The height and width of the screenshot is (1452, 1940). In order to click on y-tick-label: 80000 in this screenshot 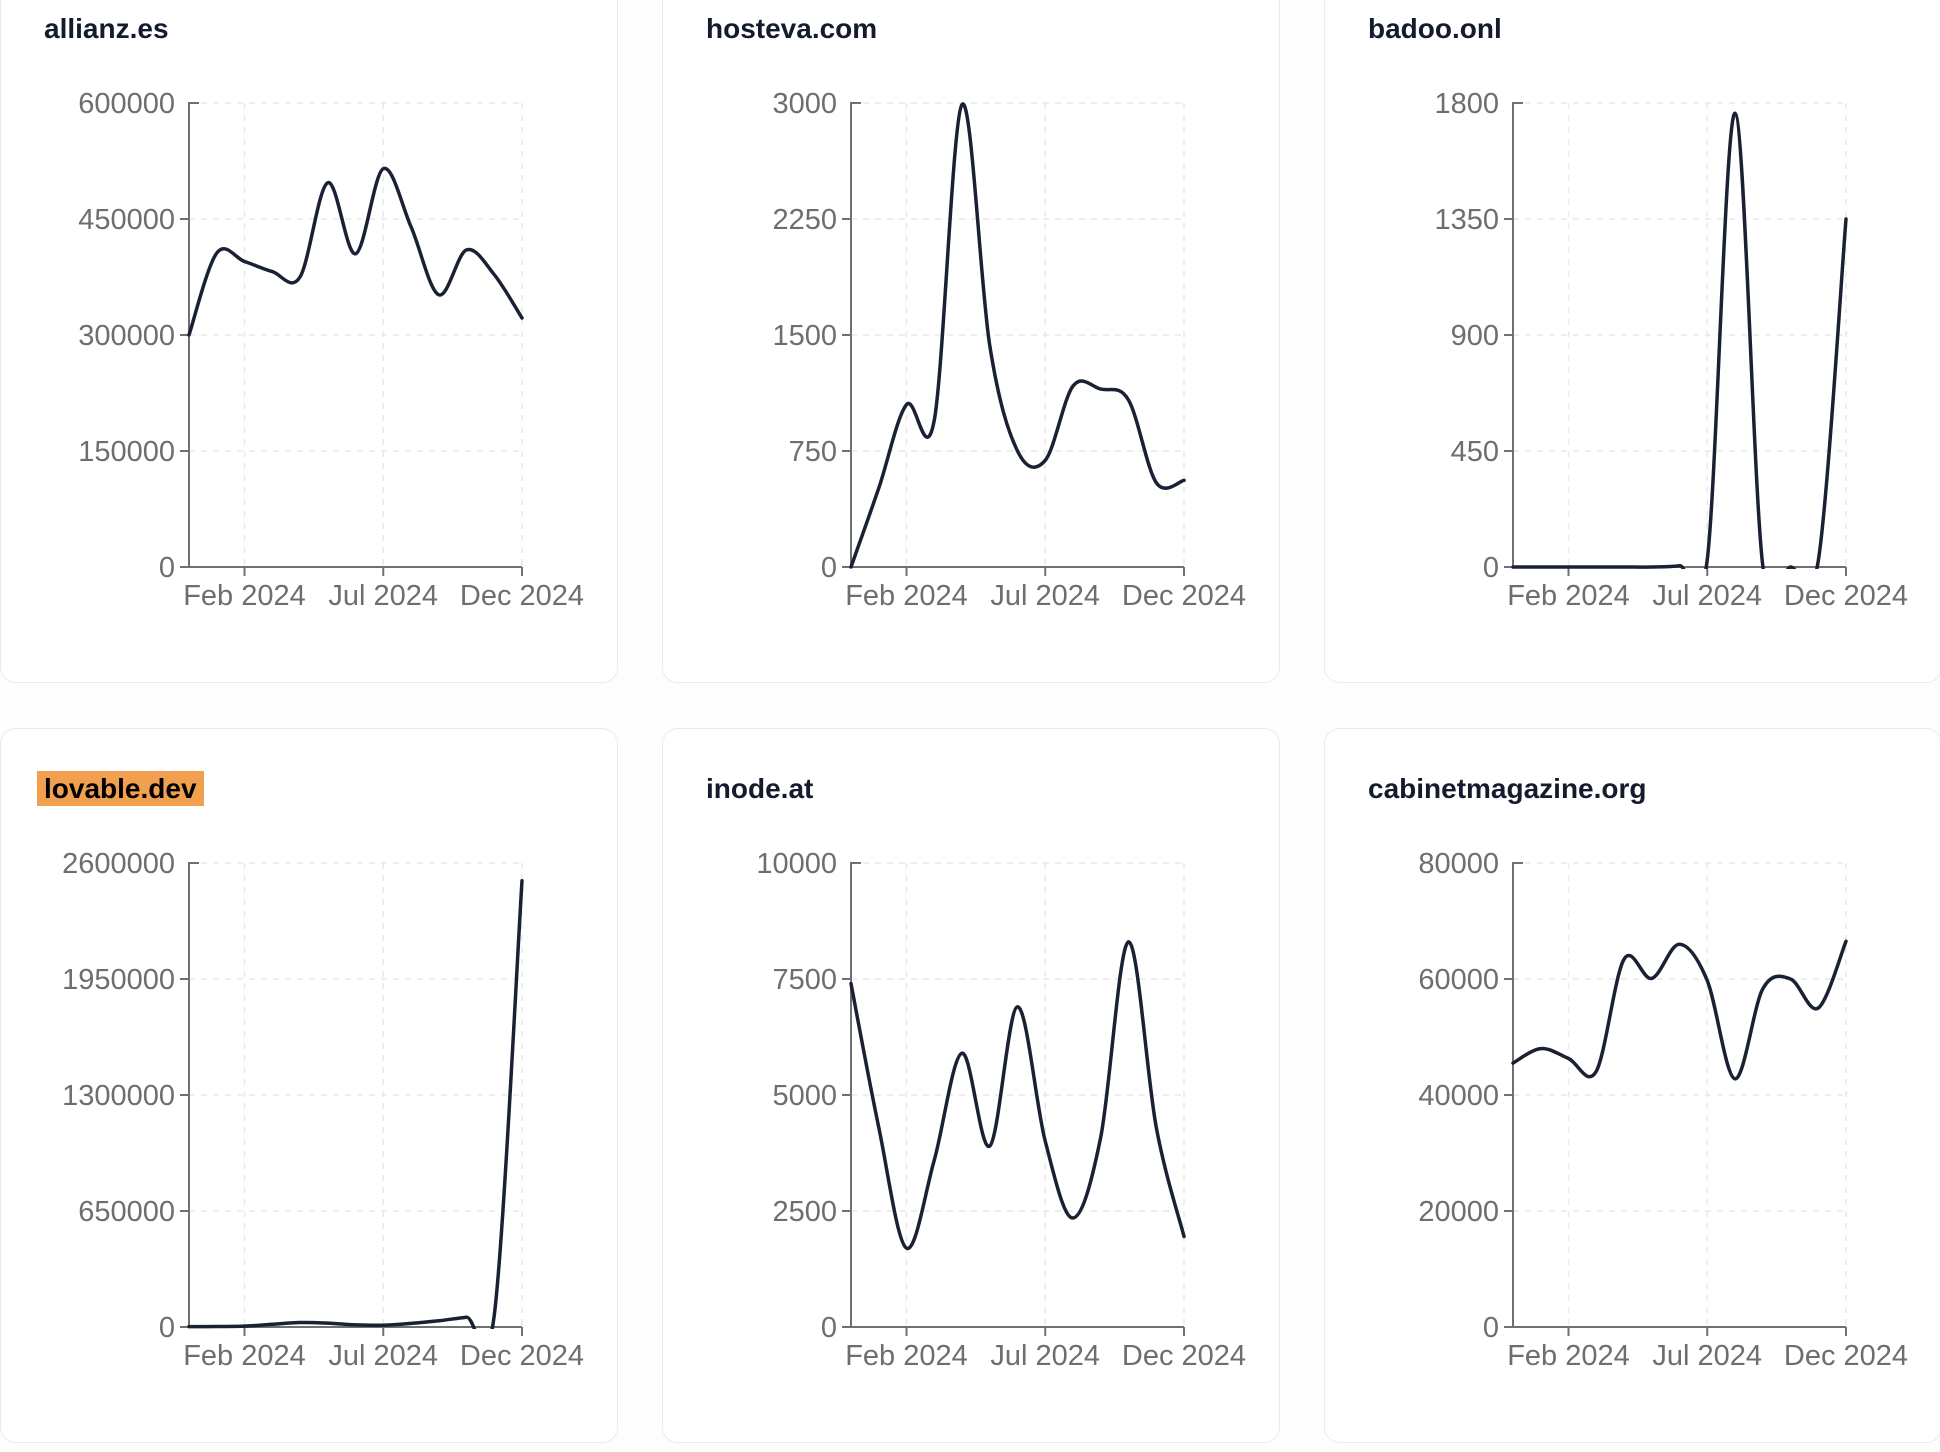, I will do `click(1458, 864)`.